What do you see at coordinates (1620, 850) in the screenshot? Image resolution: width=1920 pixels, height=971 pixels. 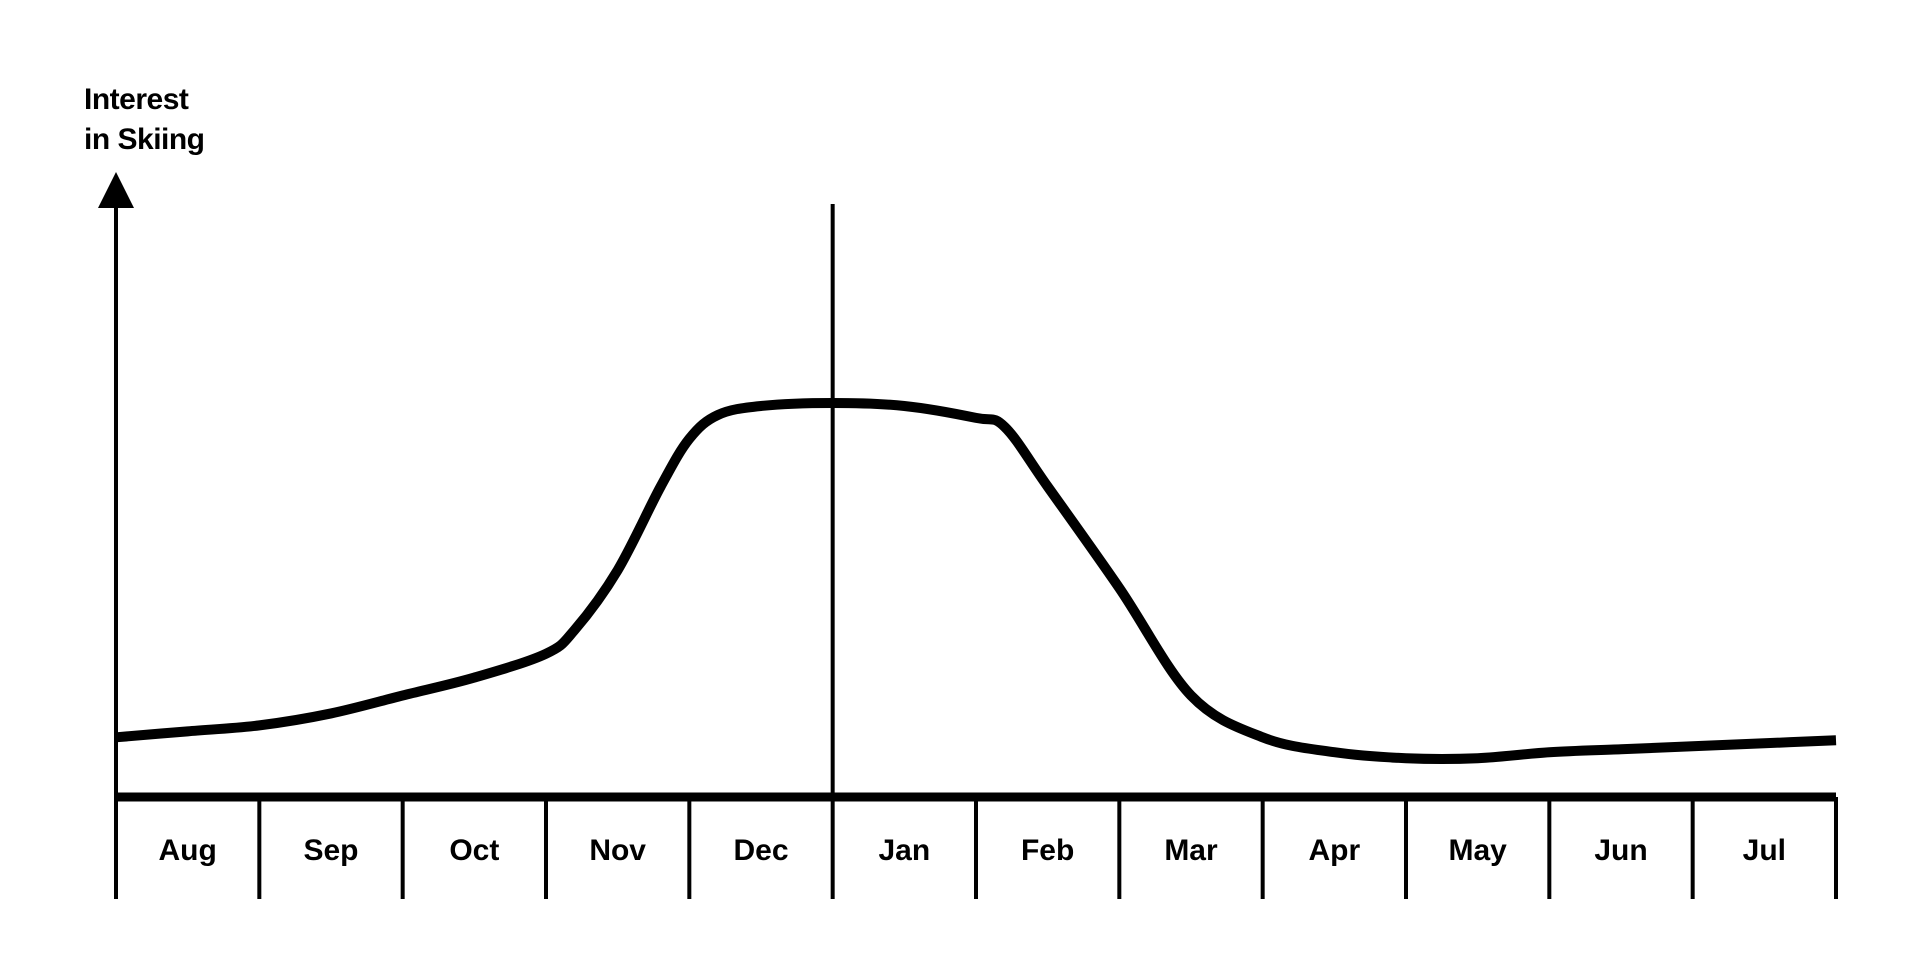 I see `tick-label-jun: Jun` at bounding box center [1620, 850].